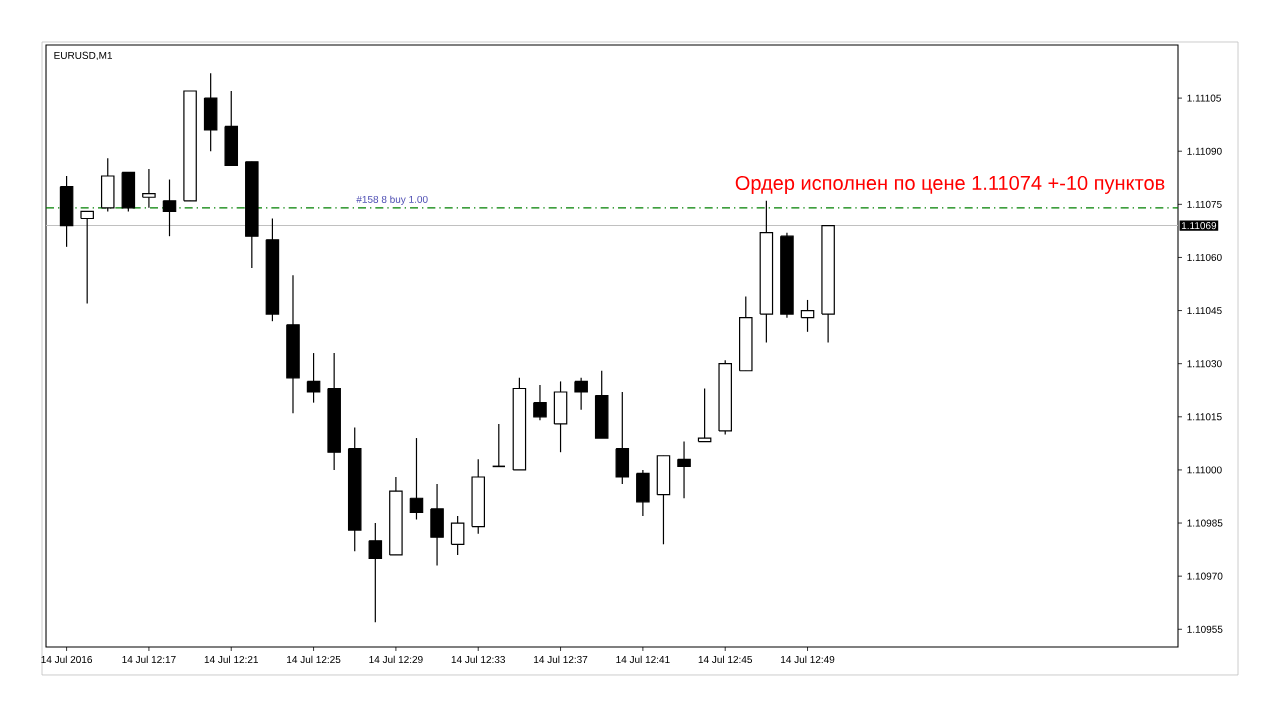 The height and width of the screenshot is (720, 1280). I want to click on x-tick-label: 14 Jul 12:33, so click(478, 659).